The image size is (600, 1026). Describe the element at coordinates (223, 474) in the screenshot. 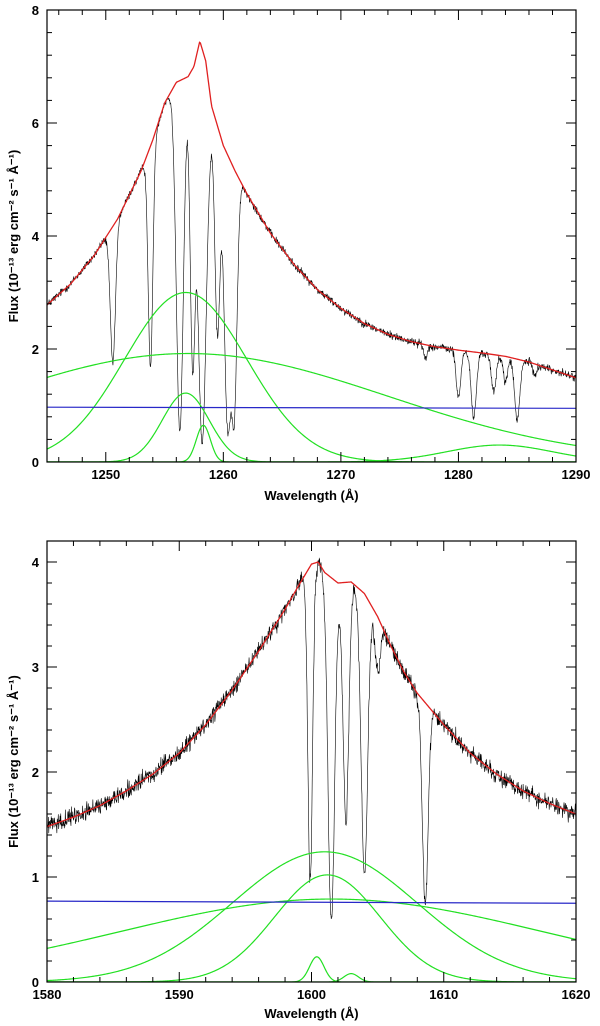

I see `x-tick-label: 1260` at that location.